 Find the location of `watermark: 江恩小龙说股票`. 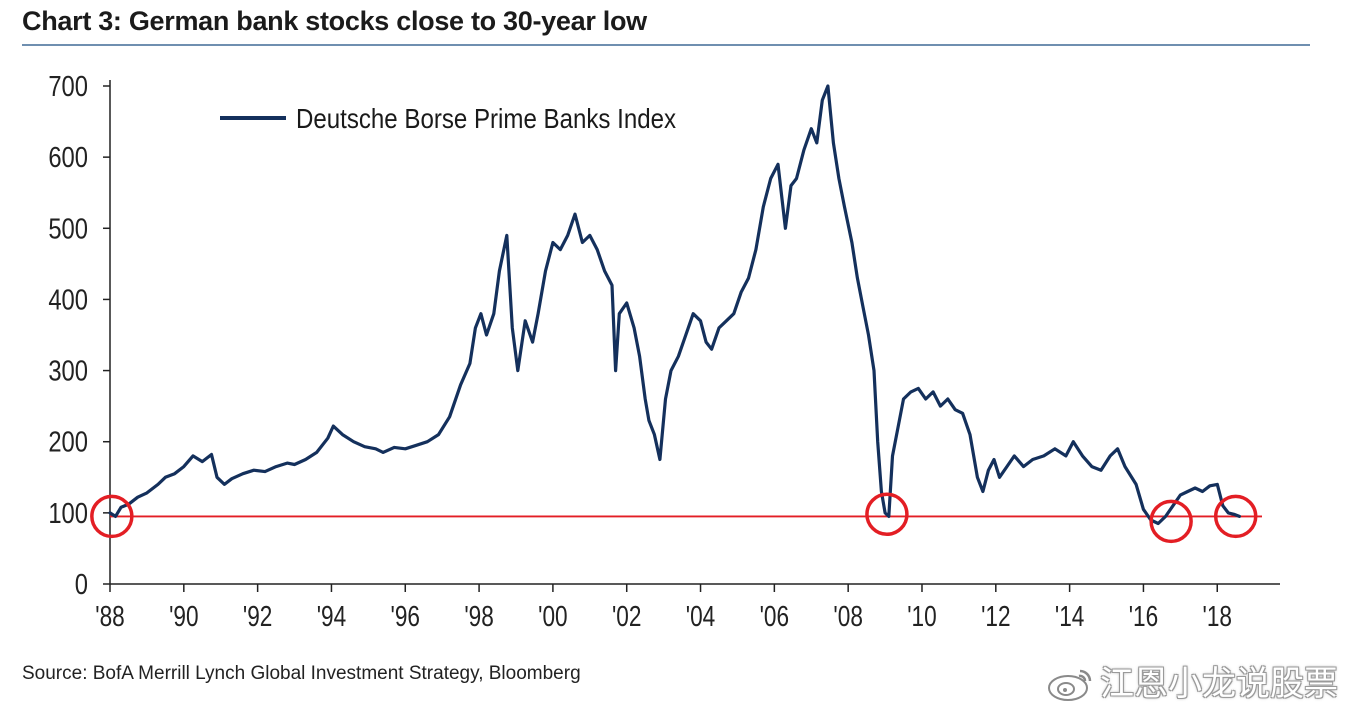

watermark: 江恩小龙说股票 is located at coordinates (1192, 680).